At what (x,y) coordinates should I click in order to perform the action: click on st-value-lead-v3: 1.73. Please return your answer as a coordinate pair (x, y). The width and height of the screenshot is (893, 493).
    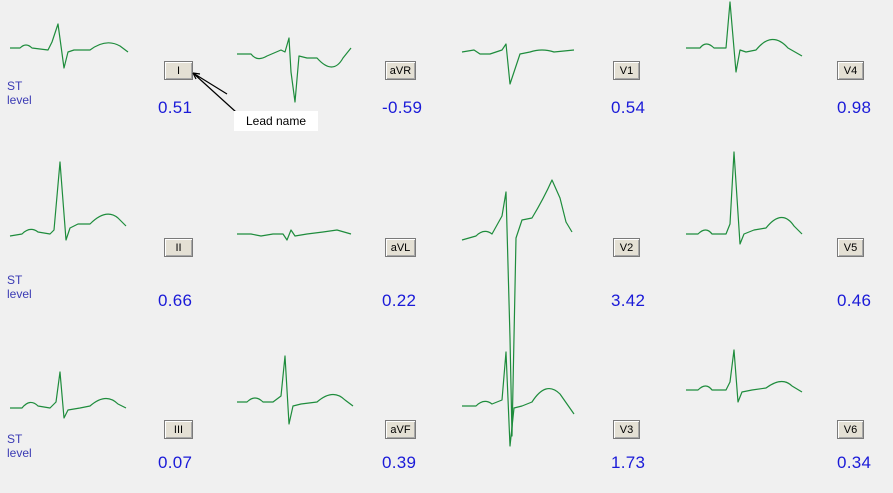
    Looking at the image, I should click on (628, 462).